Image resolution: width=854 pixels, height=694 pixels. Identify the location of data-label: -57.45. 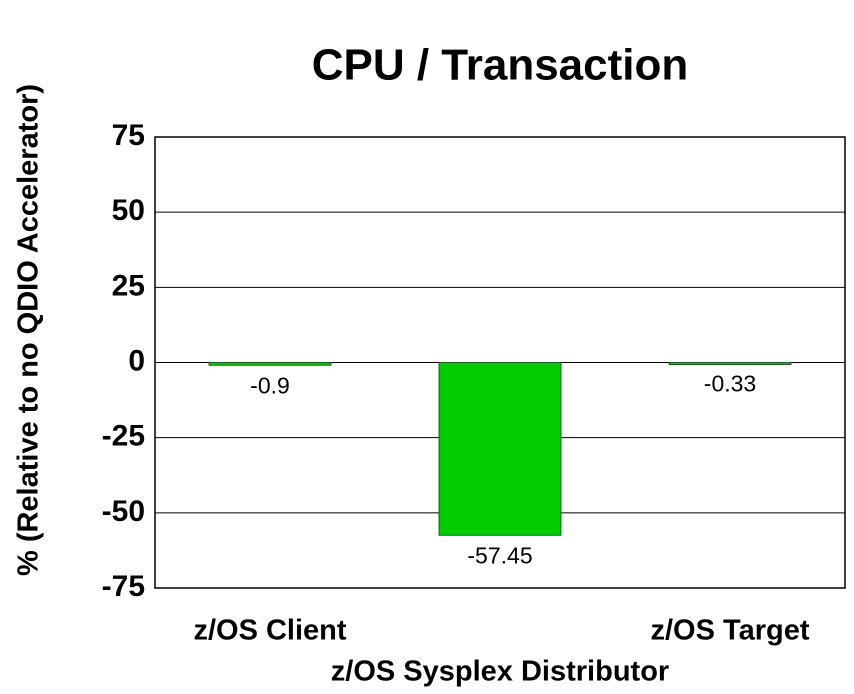
(499, 555).